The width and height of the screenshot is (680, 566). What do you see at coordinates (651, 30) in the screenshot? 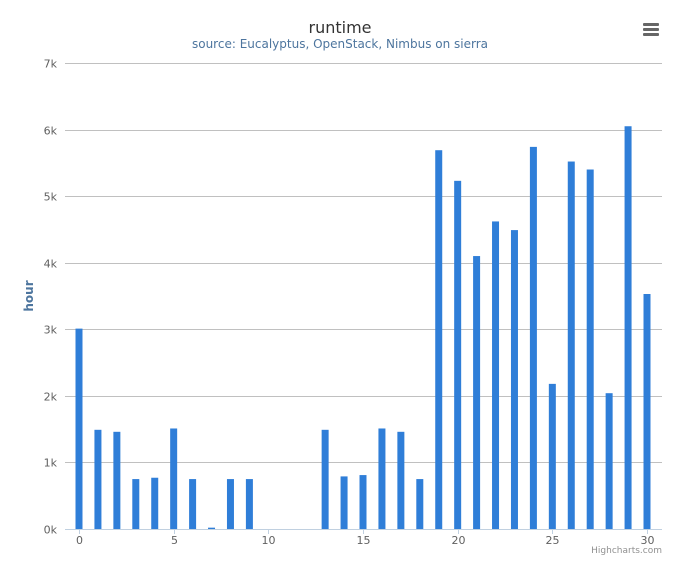
I see `menu-icon` at bounding box center [651, 30].